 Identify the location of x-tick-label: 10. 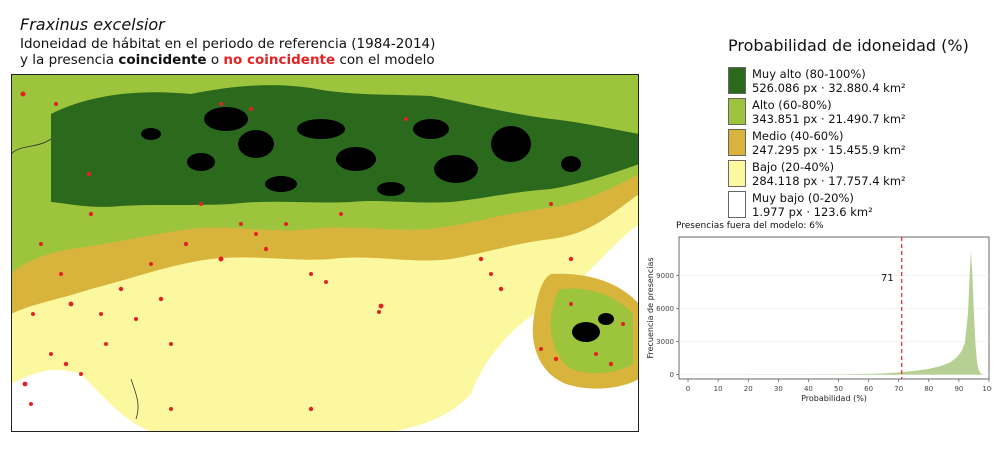
(718, 389).